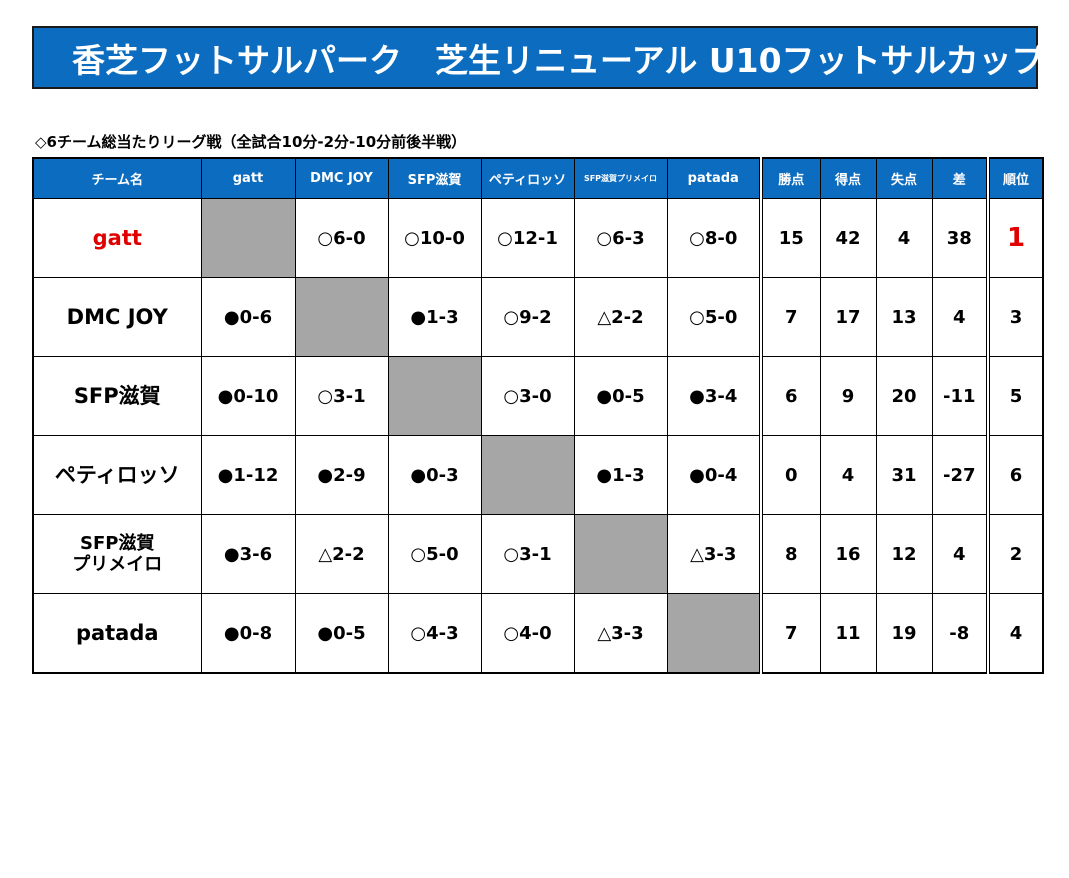 The height and width of the screenshot is (878, 1069). I want to click on team-name: SFP滋賀 プリメイロ, so click(117, 554).